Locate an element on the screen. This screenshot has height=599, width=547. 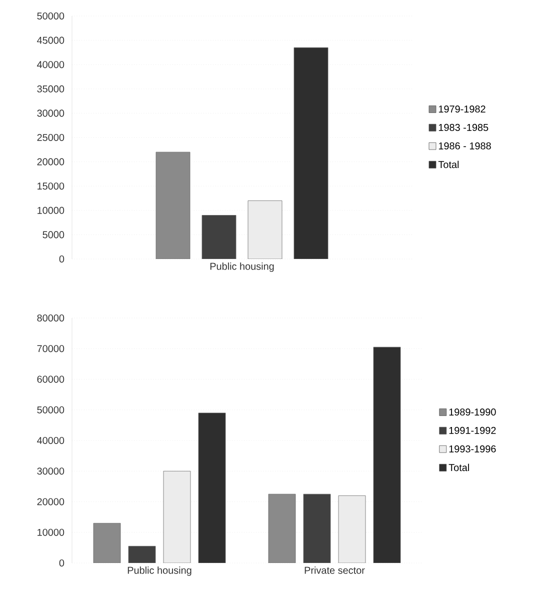
y-tick-label: 5000 is located at coordinates (53, 234).